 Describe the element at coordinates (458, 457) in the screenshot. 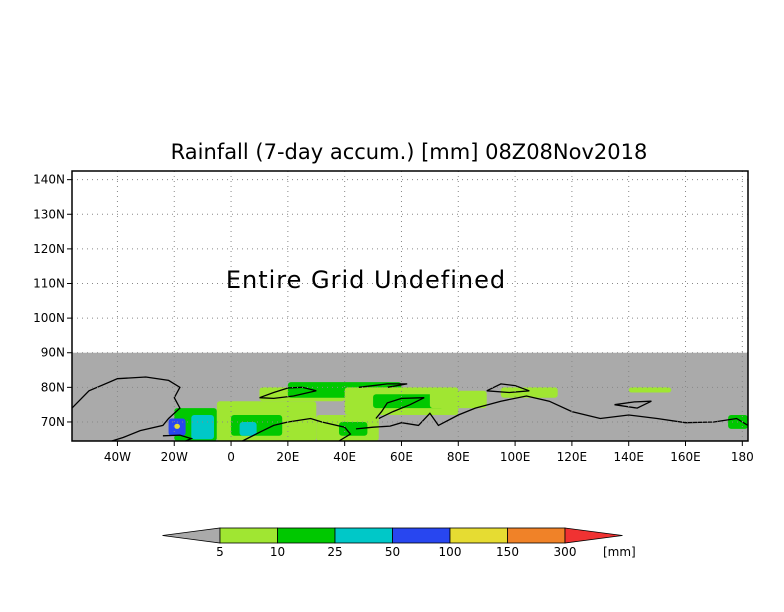

I see `lon-tick-label: 80E` at that location.